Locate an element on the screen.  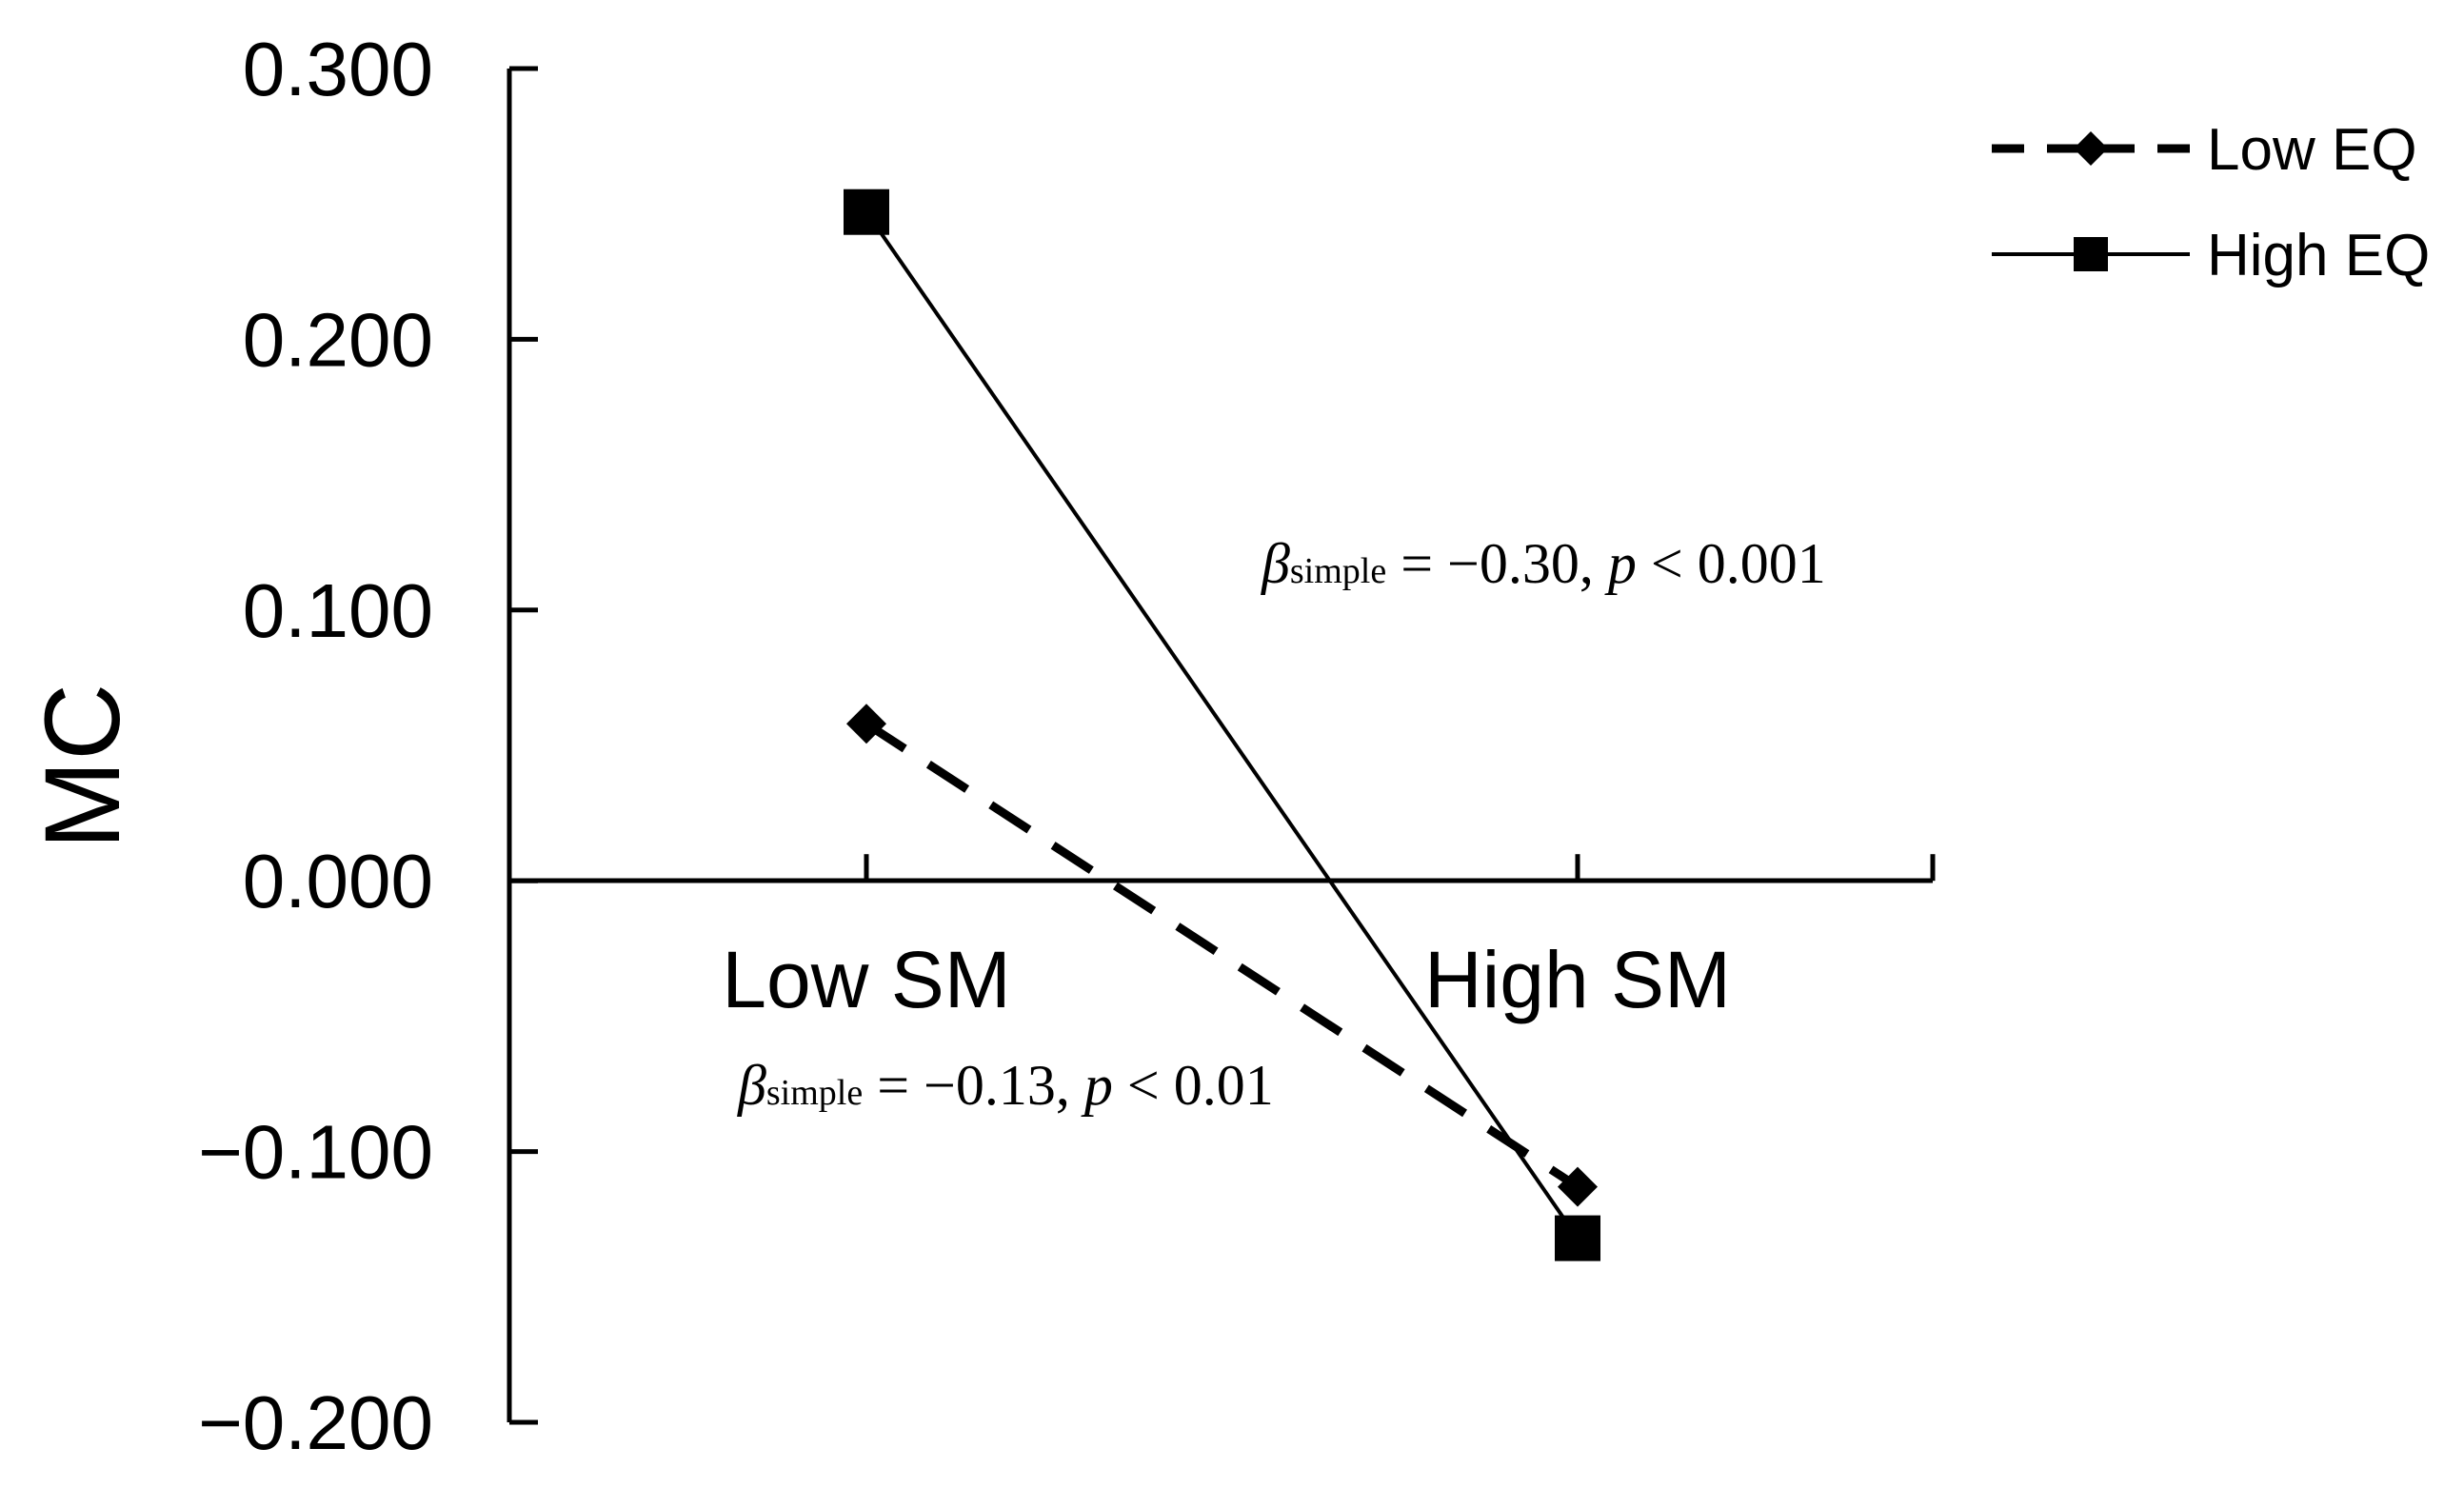
annotation-low-eq-value: = −0.13, is located at coordinates (973, 1085).